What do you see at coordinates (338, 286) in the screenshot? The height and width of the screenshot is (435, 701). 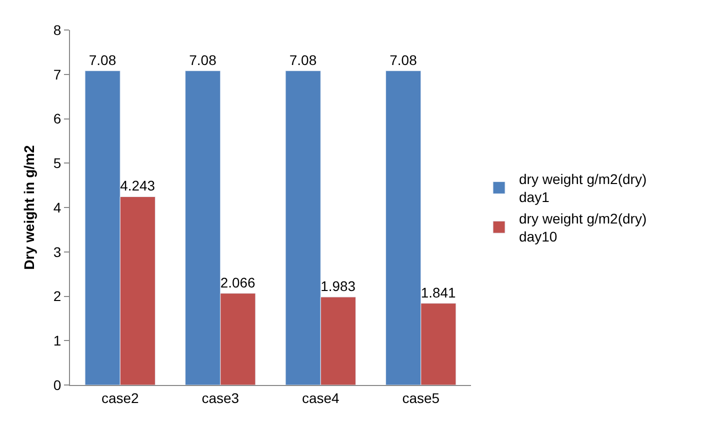 I see `data-label: 1.983` at bounding box center [338, 286].